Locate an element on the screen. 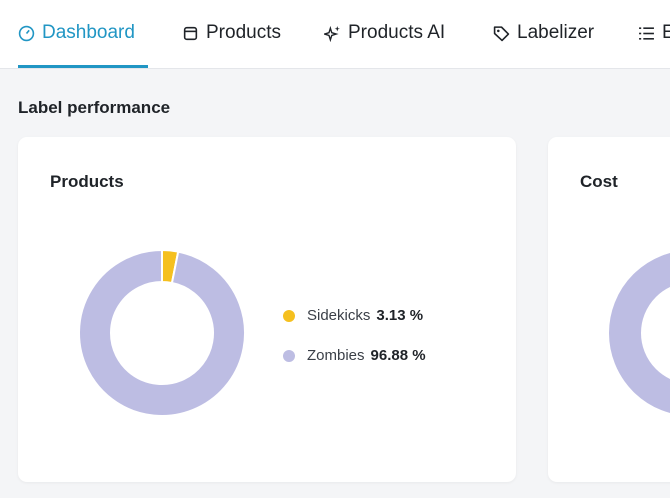 The image size is (670, 498). tab-label: Products AI is located at coordinates (397, 32).